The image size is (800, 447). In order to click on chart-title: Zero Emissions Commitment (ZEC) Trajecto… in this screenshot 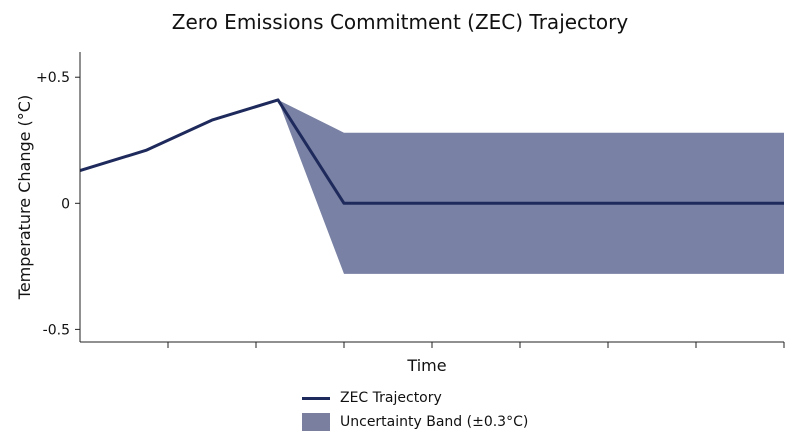, I will do `click(400, 22)`.